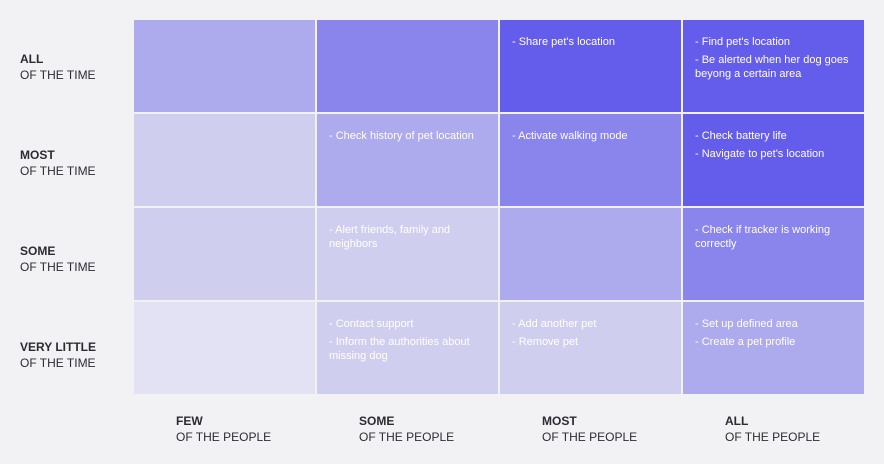 The width and height of the screenshot is (884, 464). Describe the element at coordinates (75, 163) in the screenshot. I see `row-label-most-of-the-time: MOST OF THE TIME` at that location.